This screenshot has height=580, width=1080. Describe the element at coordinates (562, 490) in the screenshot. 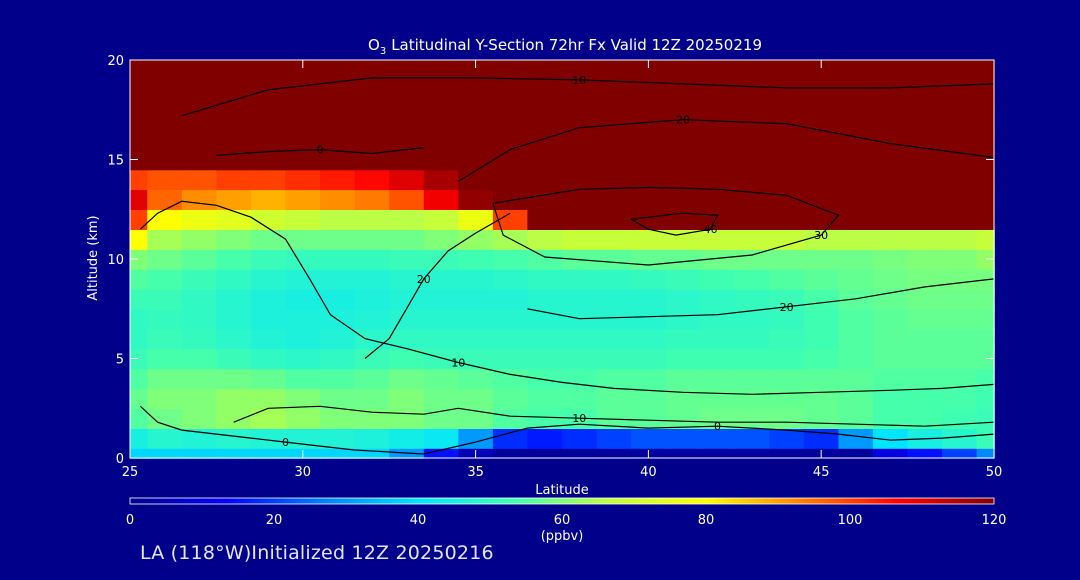

I see `x-axis-label: Latitude` at that location.